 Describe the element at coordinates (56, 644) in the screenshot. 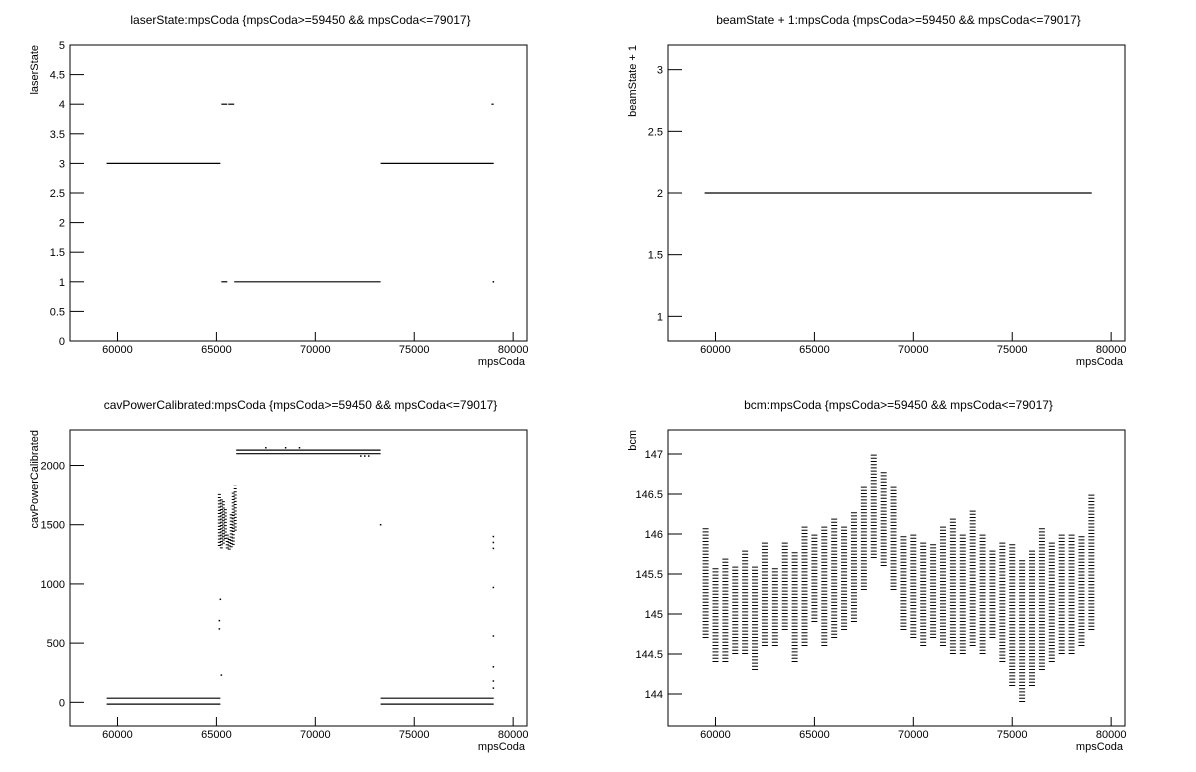

I see `y-tick-label: 500` at that location.